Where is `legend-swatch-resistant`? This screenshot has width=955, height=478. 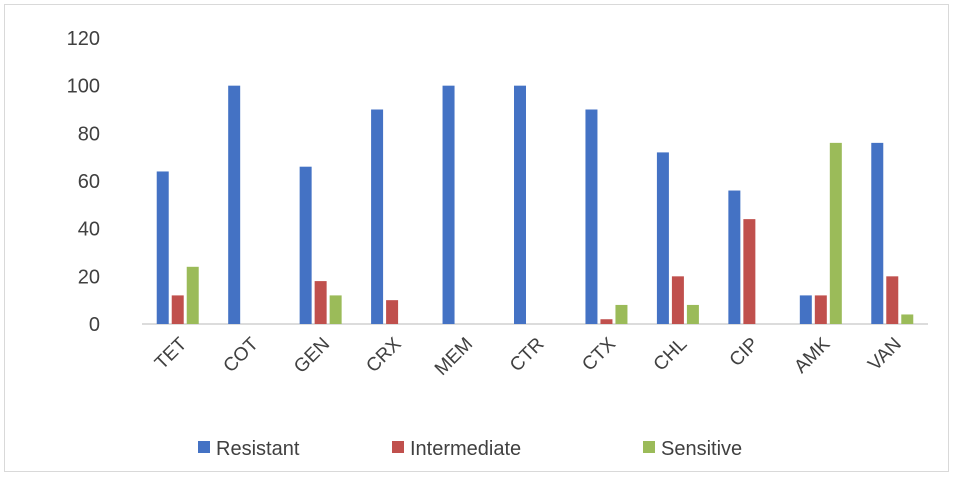
legend-swatch-resistant is located at coordinates (204, 447).